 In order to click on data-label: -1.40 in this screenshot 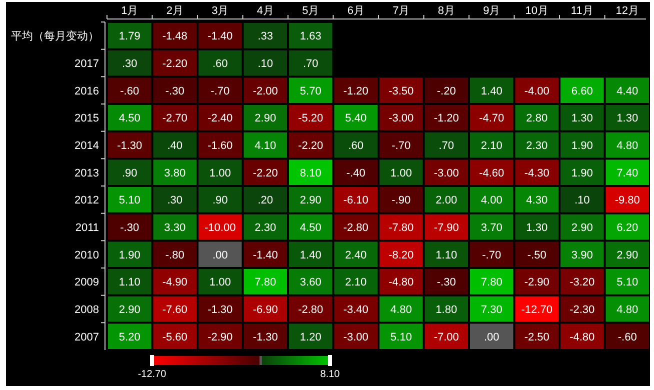, I will do `click(265, 255)`.